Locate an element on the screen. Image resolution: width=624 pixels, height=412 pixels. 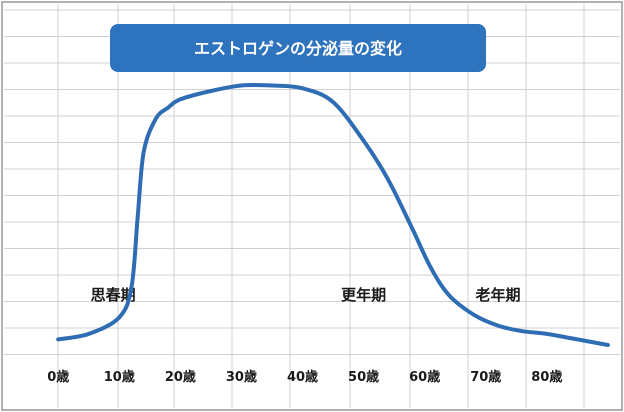
x-tick-label: 70歳 is located at coordinates (485, 377).